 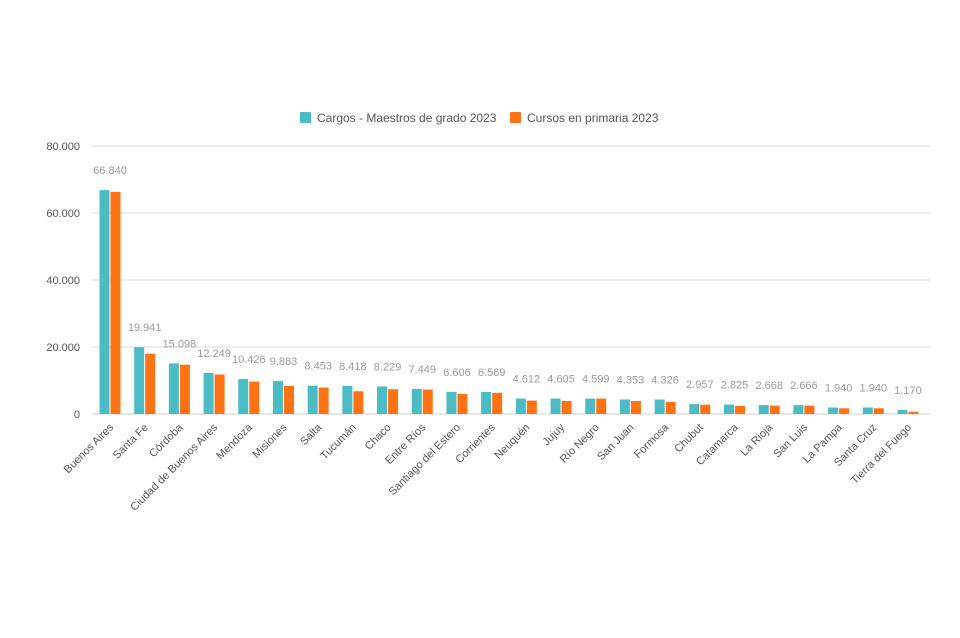 I want to click on x-tick-label: Jujuy, so click(x=554, y=434).